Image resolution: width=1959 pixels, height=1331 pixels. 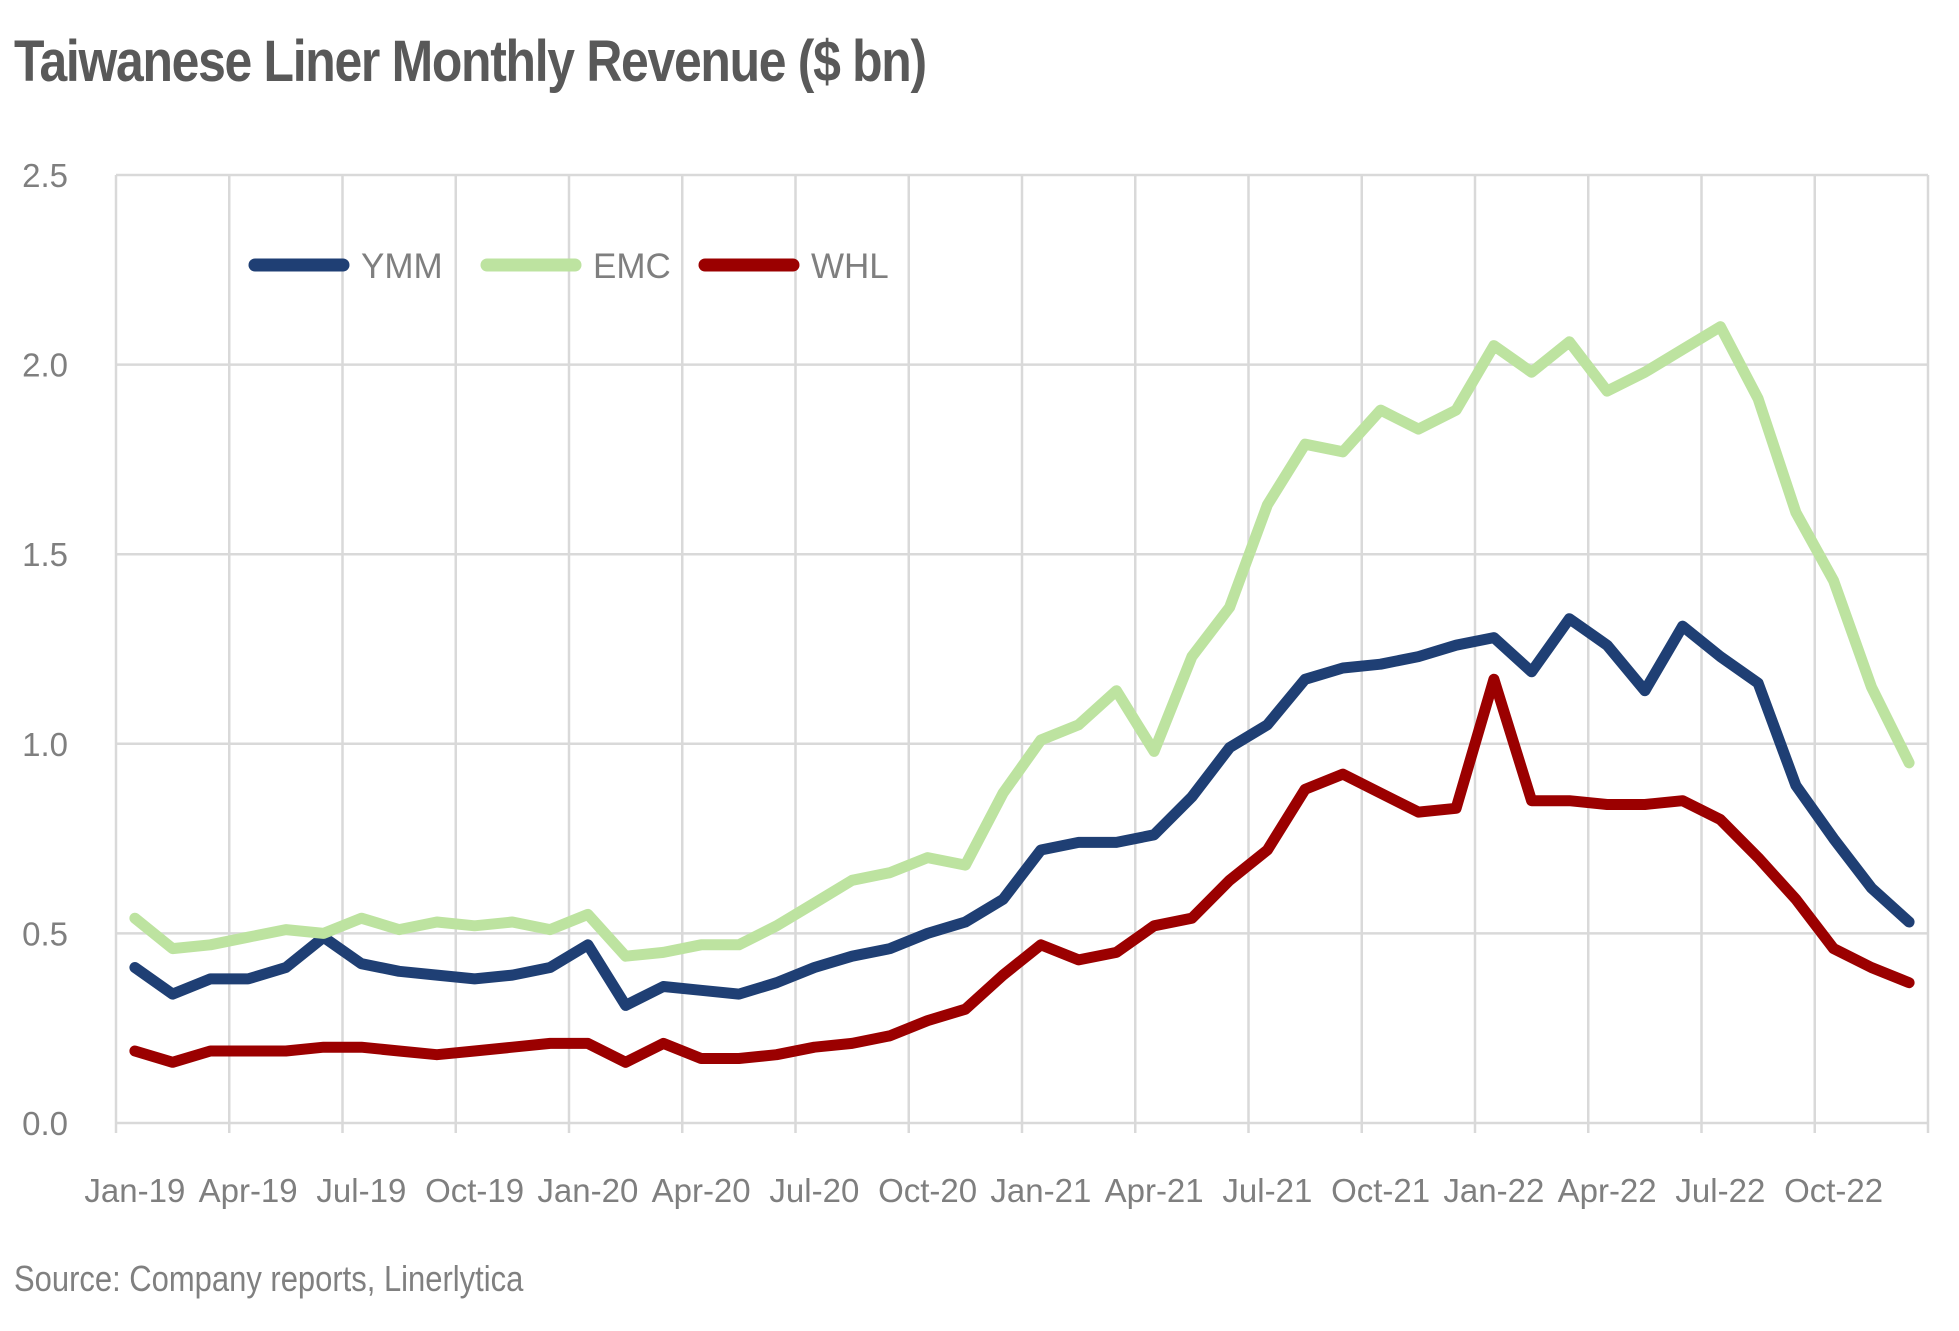 What do you see at coordinates (814, 1190) in the screenshot?
I see `x-tick-label: Jul-20` at bounding box center [814, 1190].